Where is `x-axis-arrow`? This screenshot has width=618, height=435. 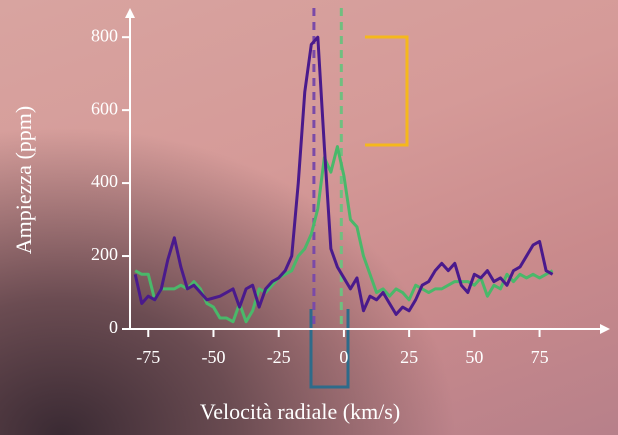 x-axis-arrow is located at coordinates (605, 329).